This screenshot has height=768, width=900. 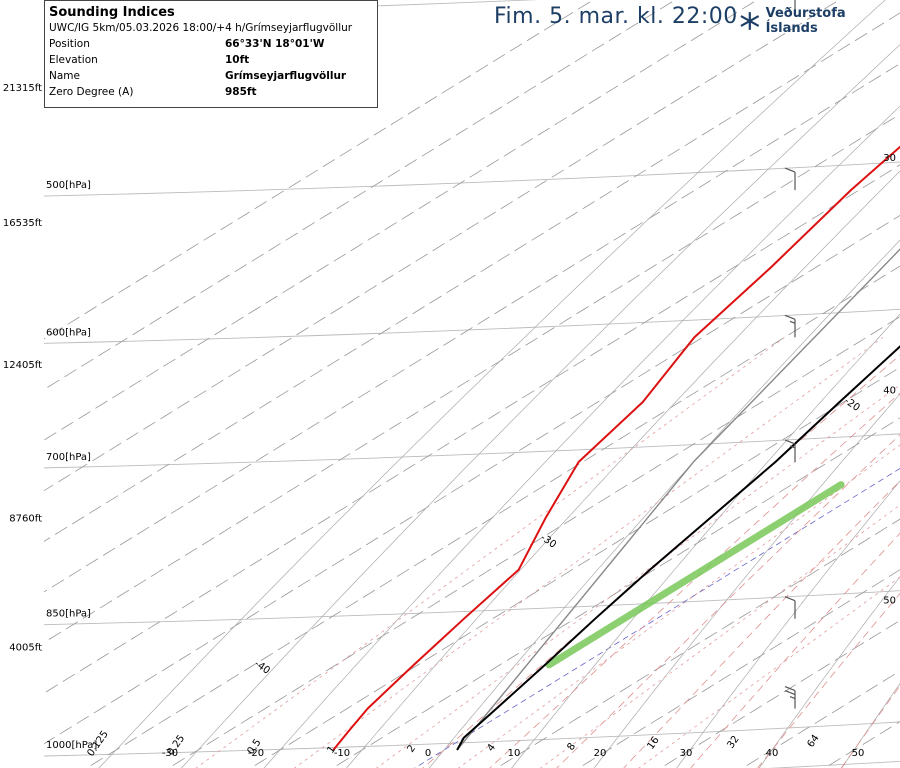 What do you see at coordinates (428, 753) in the screenshot?
I see `isotherm-bottom-label: 0` at bounding box center [428, 753].